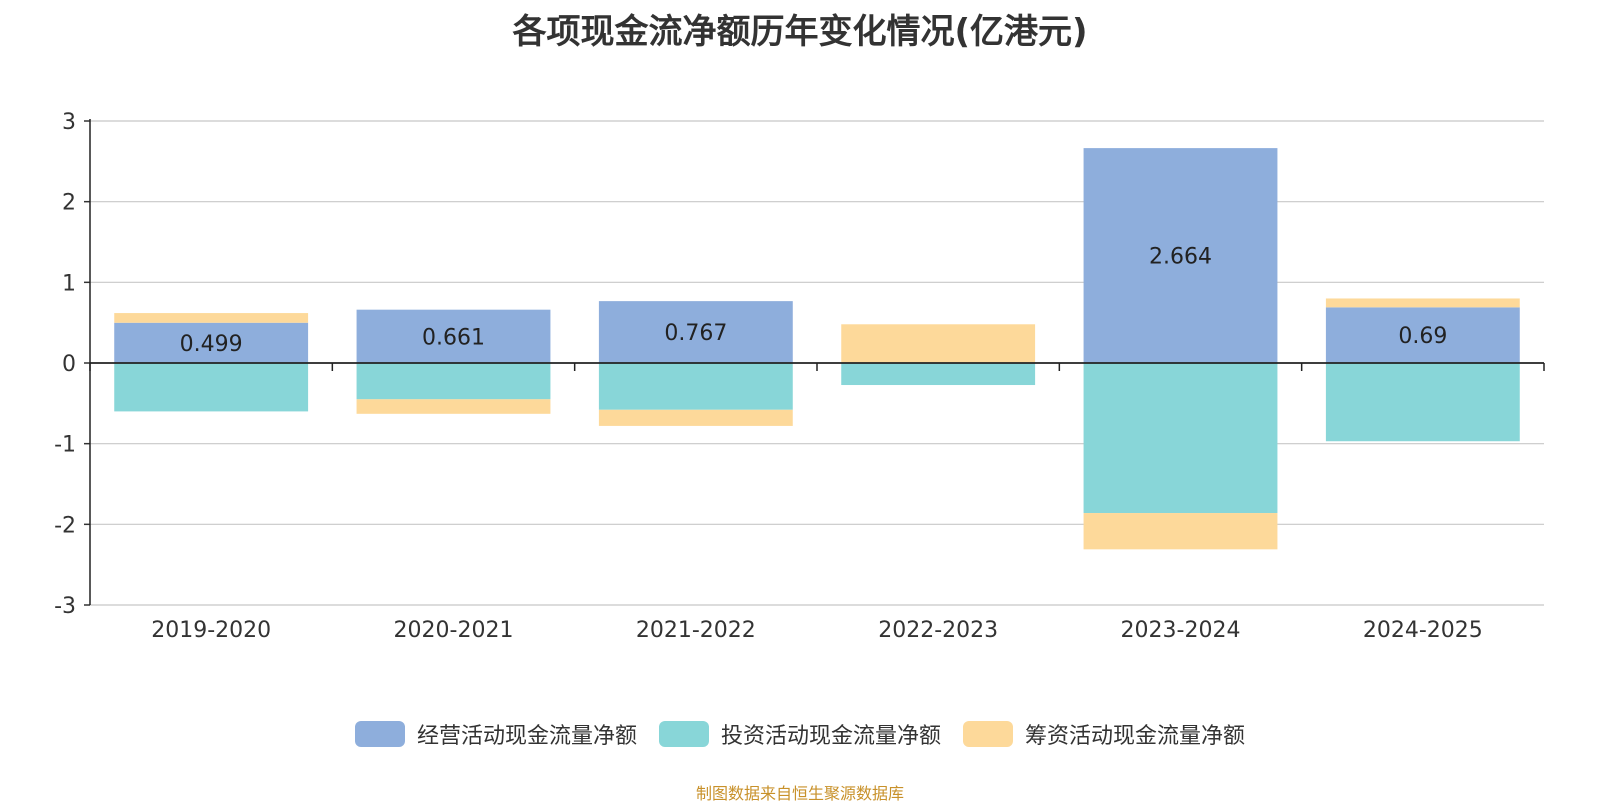  I want to click on data-label: 0.499, so click(211, 344).